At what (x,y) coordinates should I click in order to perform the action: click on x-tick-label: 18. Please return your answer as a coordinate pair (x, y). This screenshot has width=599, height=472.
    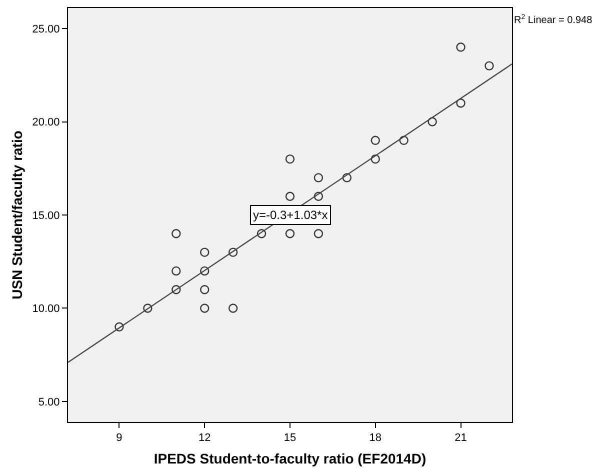
    Looking at the image, I should click on (375, 438).